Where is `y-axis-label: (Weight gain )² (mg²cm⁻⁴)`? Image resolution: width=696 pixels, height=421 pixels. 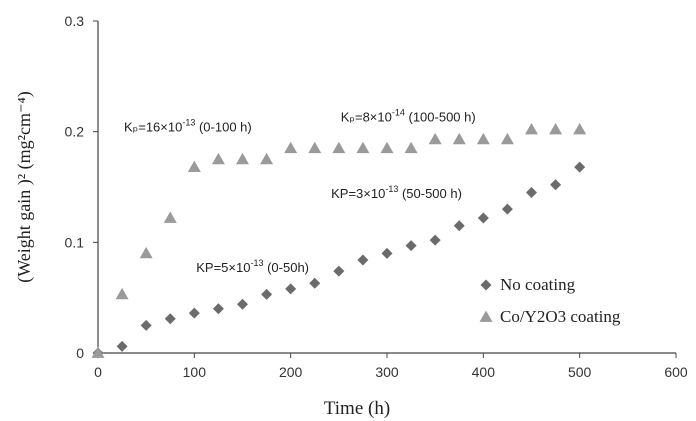 y-axis-label: (Weight gain )² (mg²cm⁻⁴) is located at coordinates (24, 187).